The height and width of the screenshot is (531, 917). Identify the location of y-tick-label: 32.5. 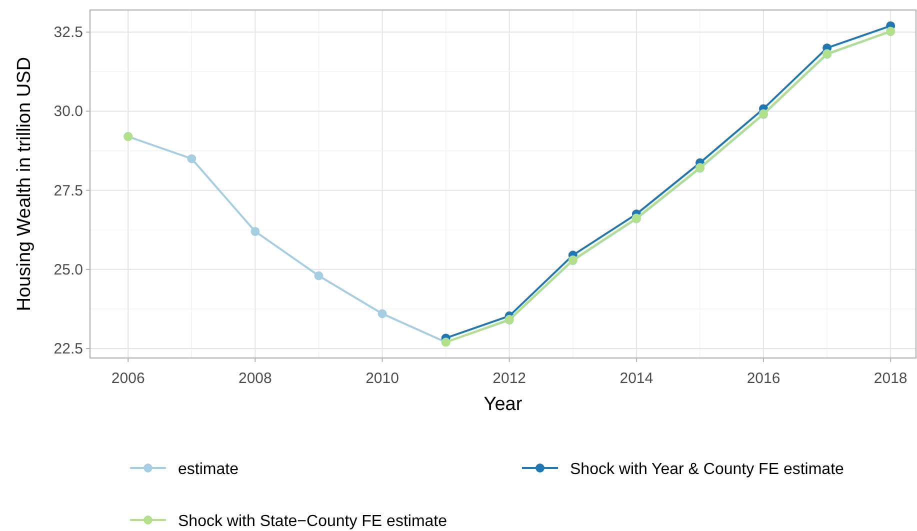
(68, 33).